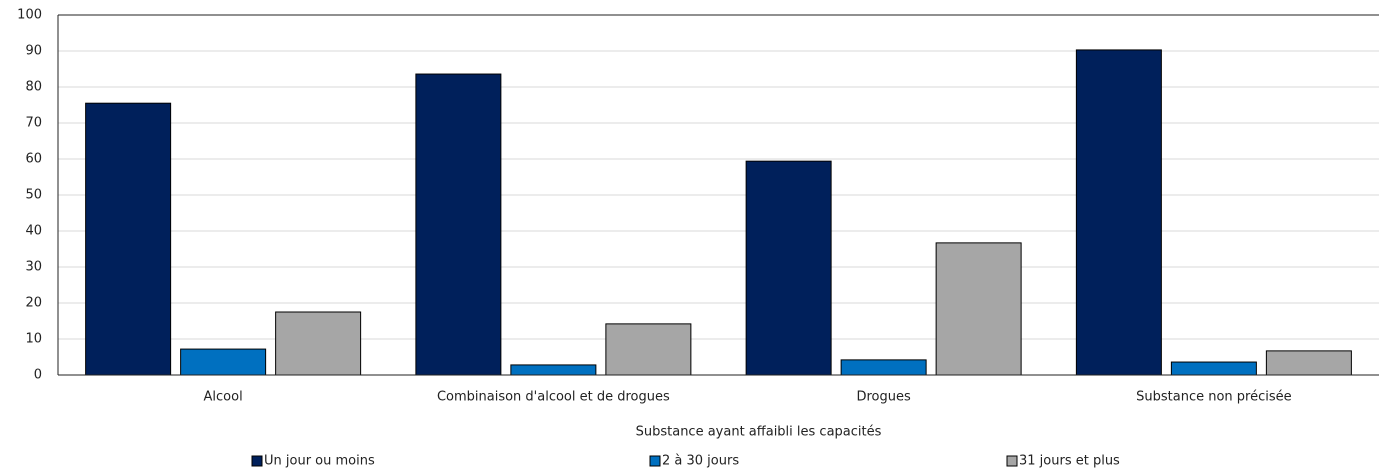  Describe the element at coordinates (759, 432) in the screenshot. I see `x-axis-title: Substance ayant affaibli les capacités` at that location.